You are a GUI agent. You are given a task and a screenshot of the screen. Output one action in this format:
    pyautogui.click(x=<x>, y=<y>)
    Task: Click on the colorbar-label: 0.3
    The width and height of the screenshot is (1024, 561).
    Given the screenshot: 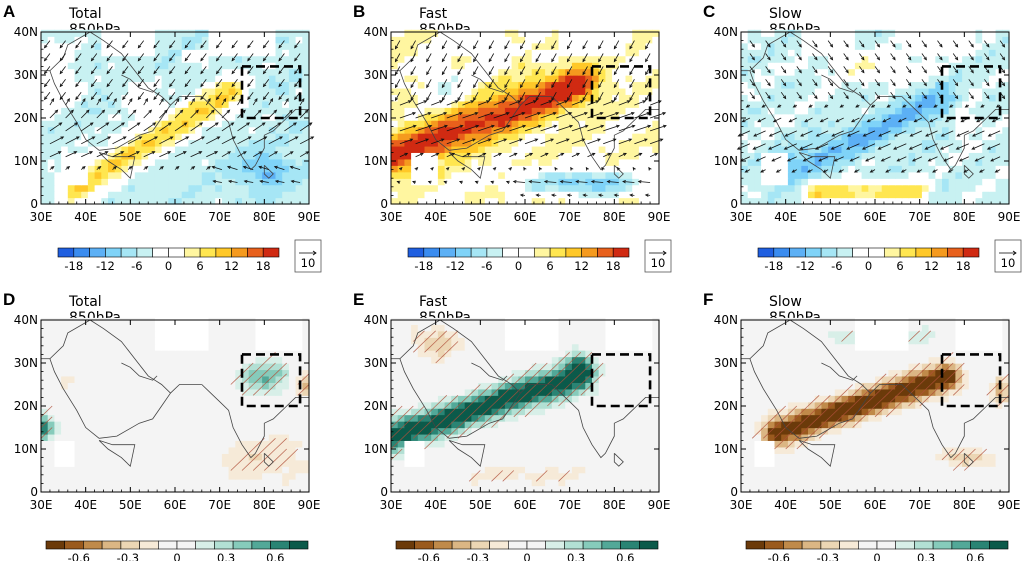 What is the action you would take?
    pyautogui.click(x=226, y=556)
    